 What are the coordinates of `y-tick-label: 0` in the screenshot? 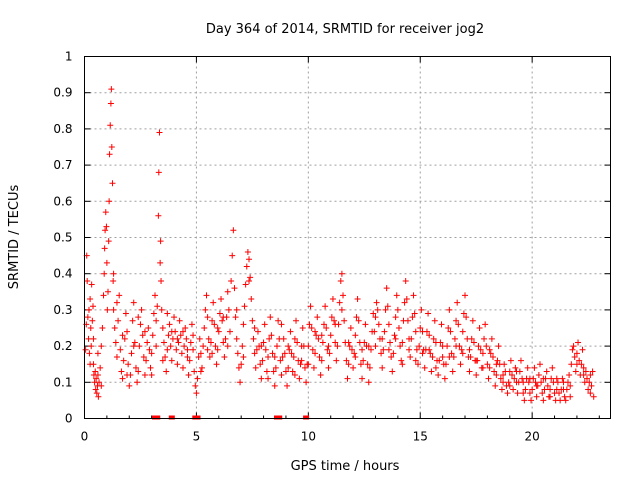 It's located at (69, 419).